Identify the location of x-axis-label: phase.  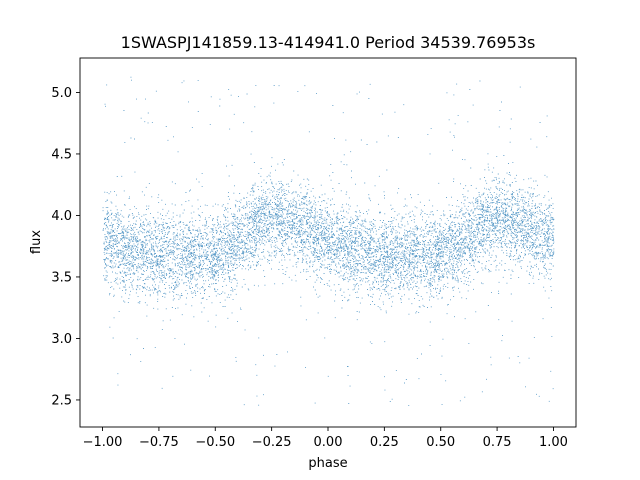
(327, 463).